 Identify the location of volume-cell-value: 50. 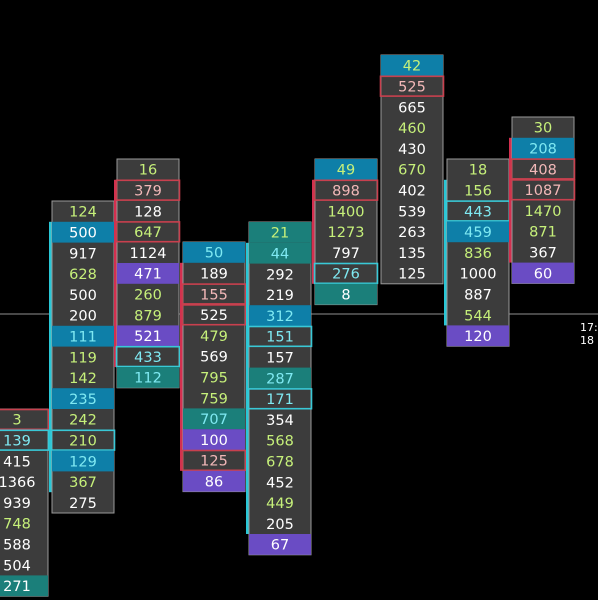
(214, 254).